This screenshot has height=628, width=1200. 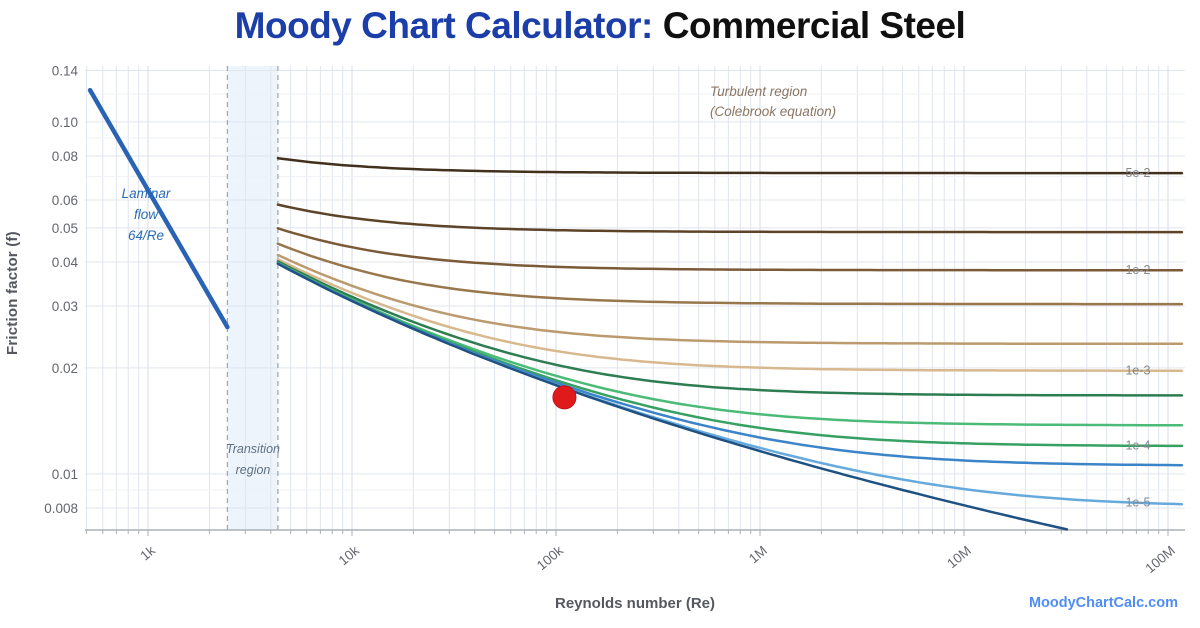 I want to click on x-tick-label: 1k, so click(x=147, y=553).